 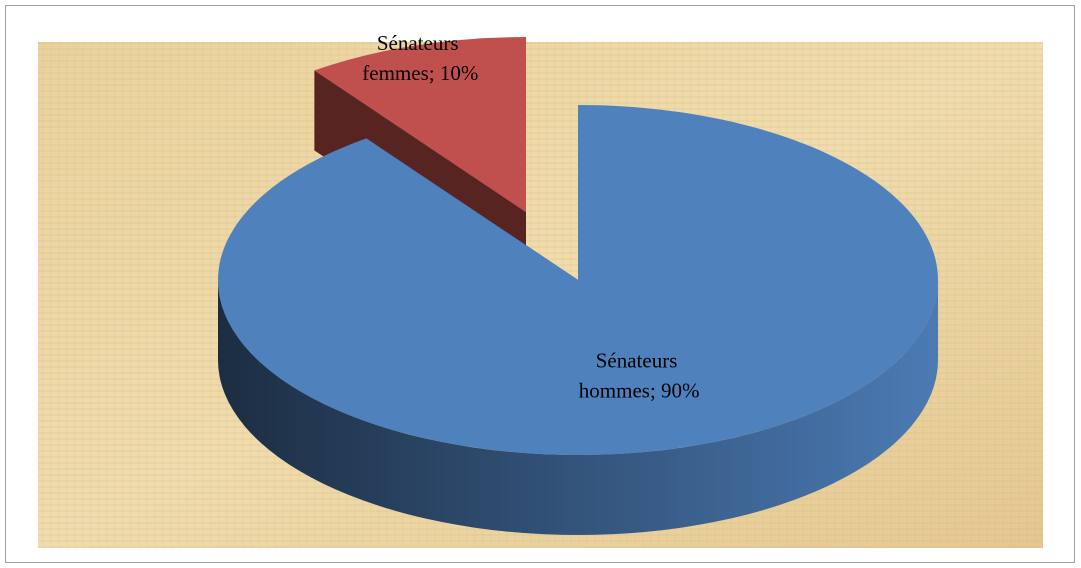 What do you see at coordinates (420, 124) in the screenshot?
I see `slice` at bounding box center [420, 124].